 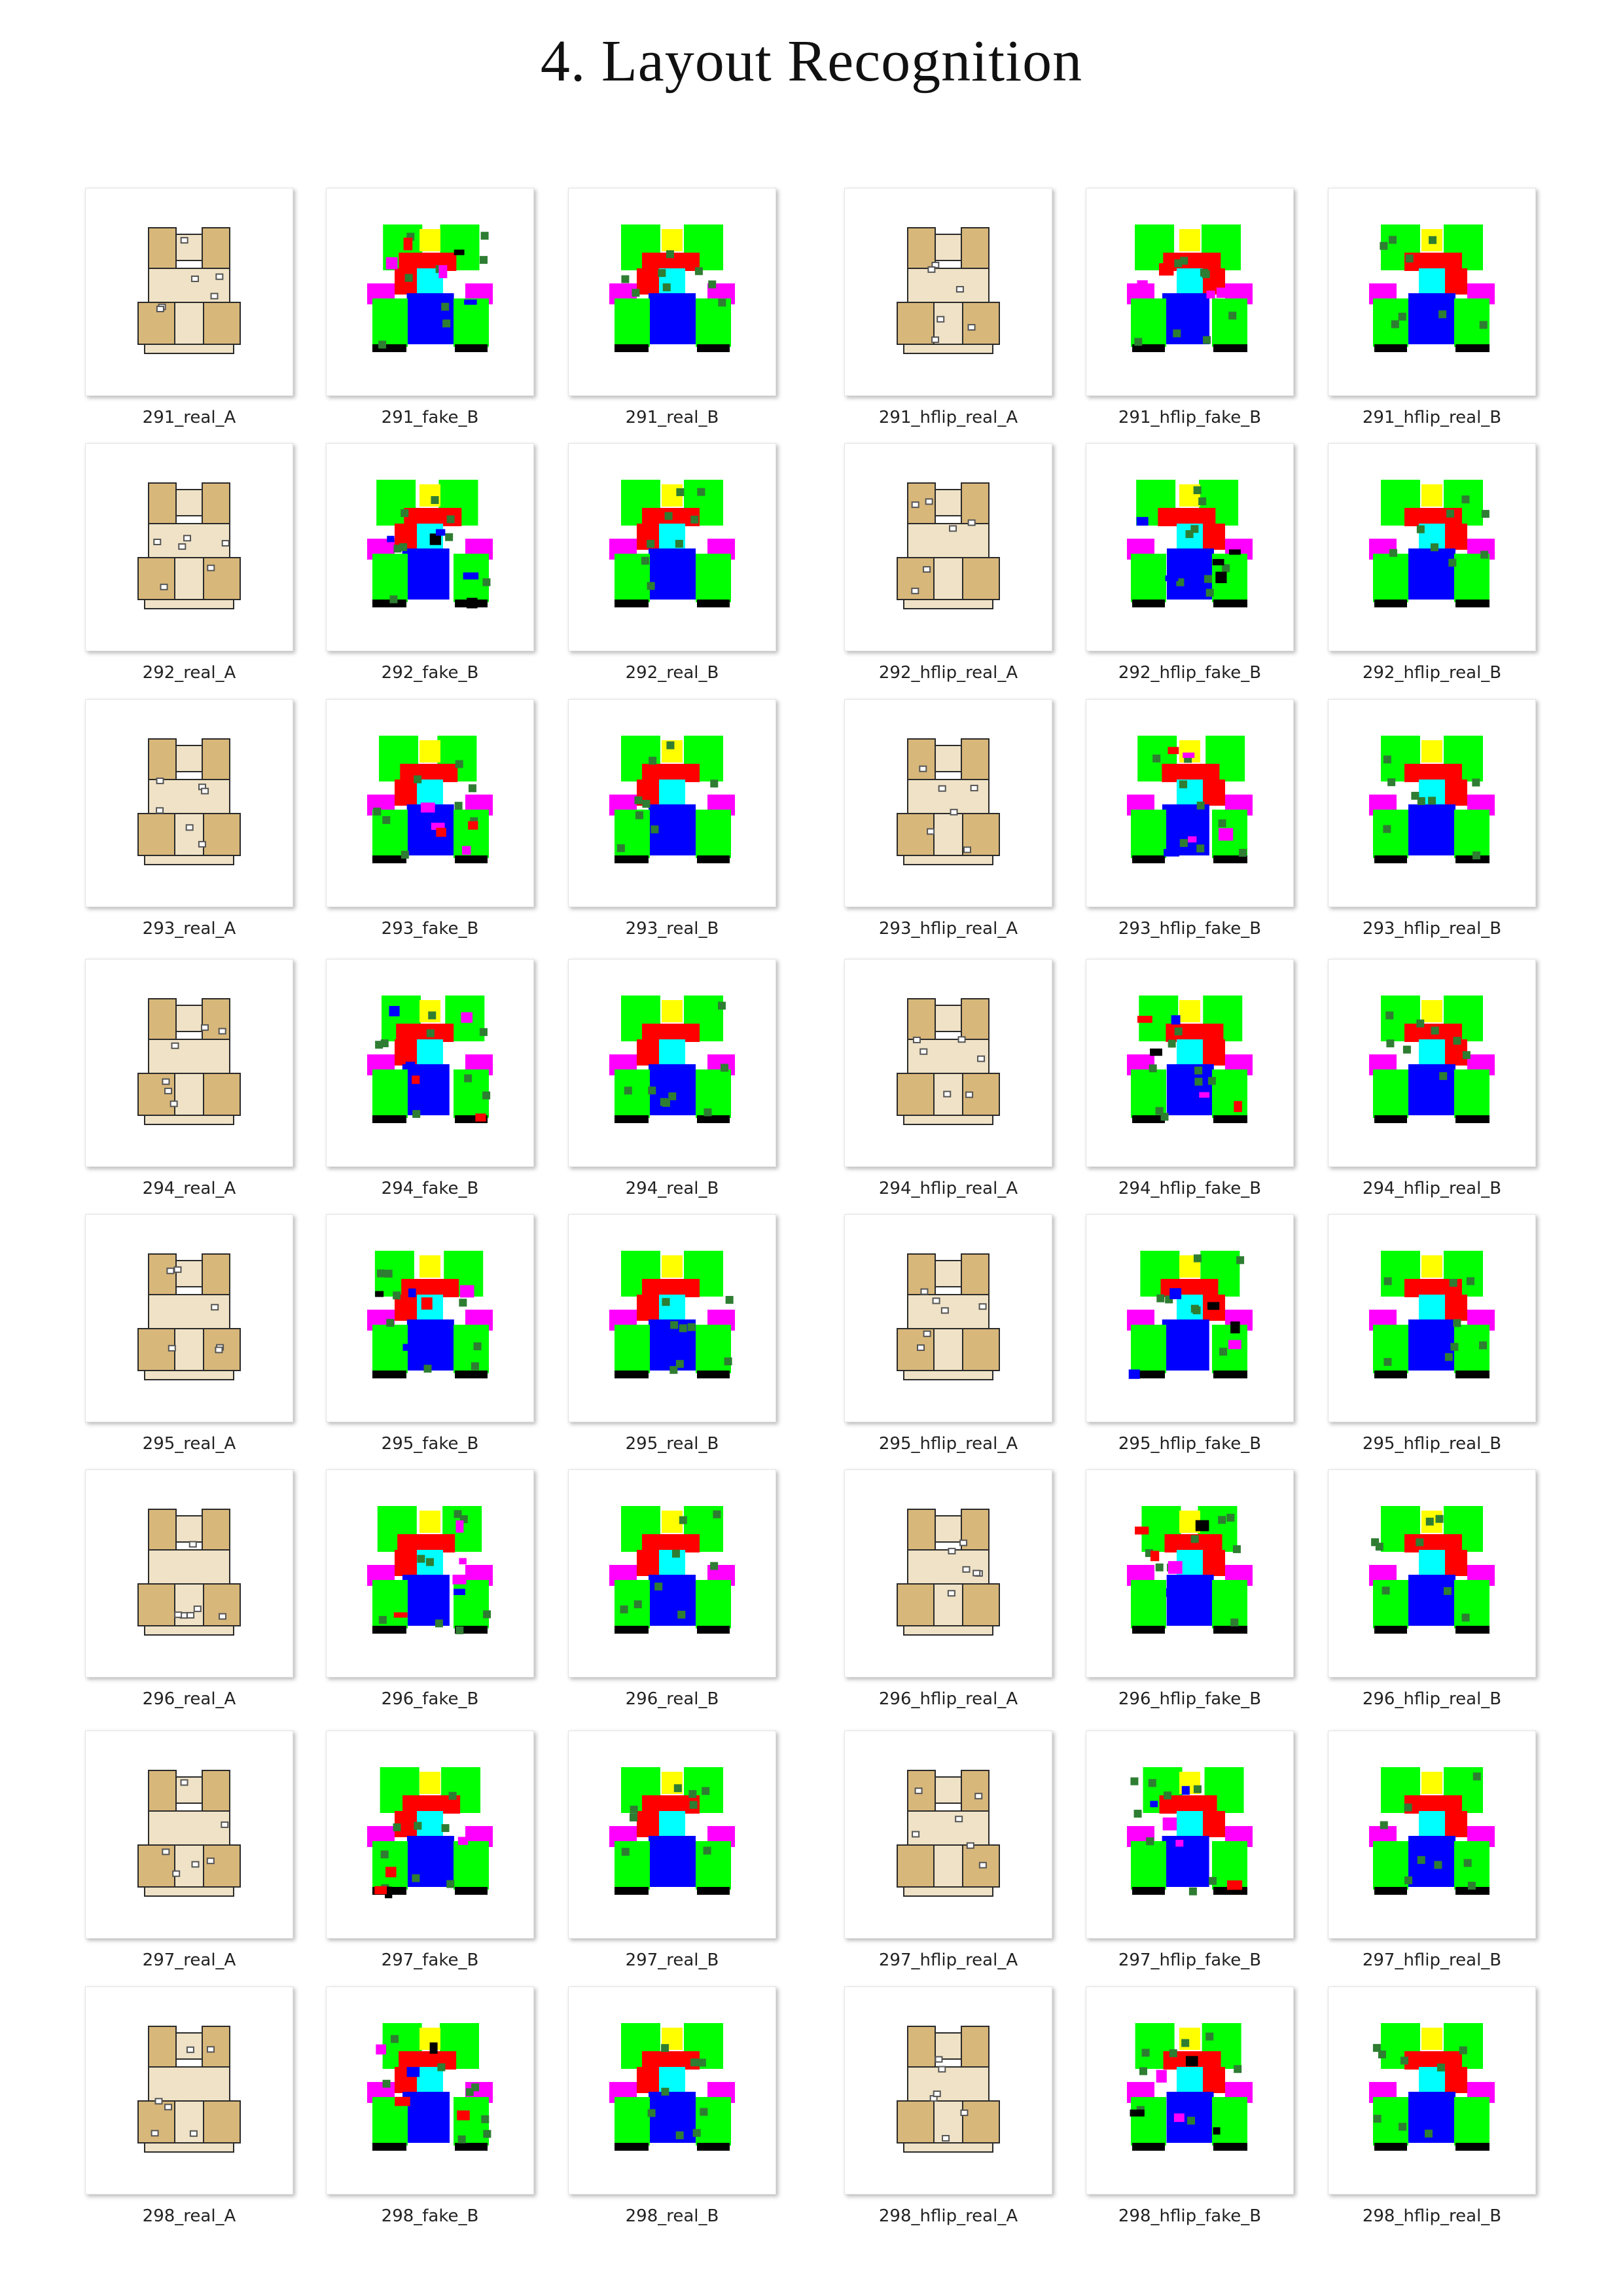 What do you see at coordinates (189, 1604) in the screenshot?
I see `room-dining` at bounding box center [189, 1604].